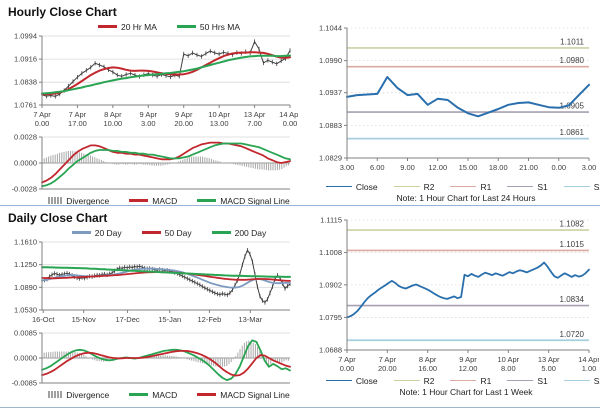  Describe the element at coordinates (330, 60) in the screenshot. I see `svg-text: 1.0990` at that location.